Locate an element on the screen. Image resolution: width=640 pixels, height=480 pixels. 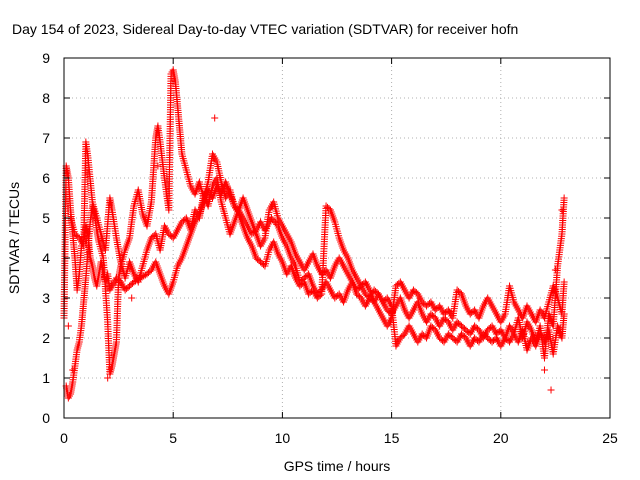
y-tick-label: 5 is located at coordinates (46, 218).